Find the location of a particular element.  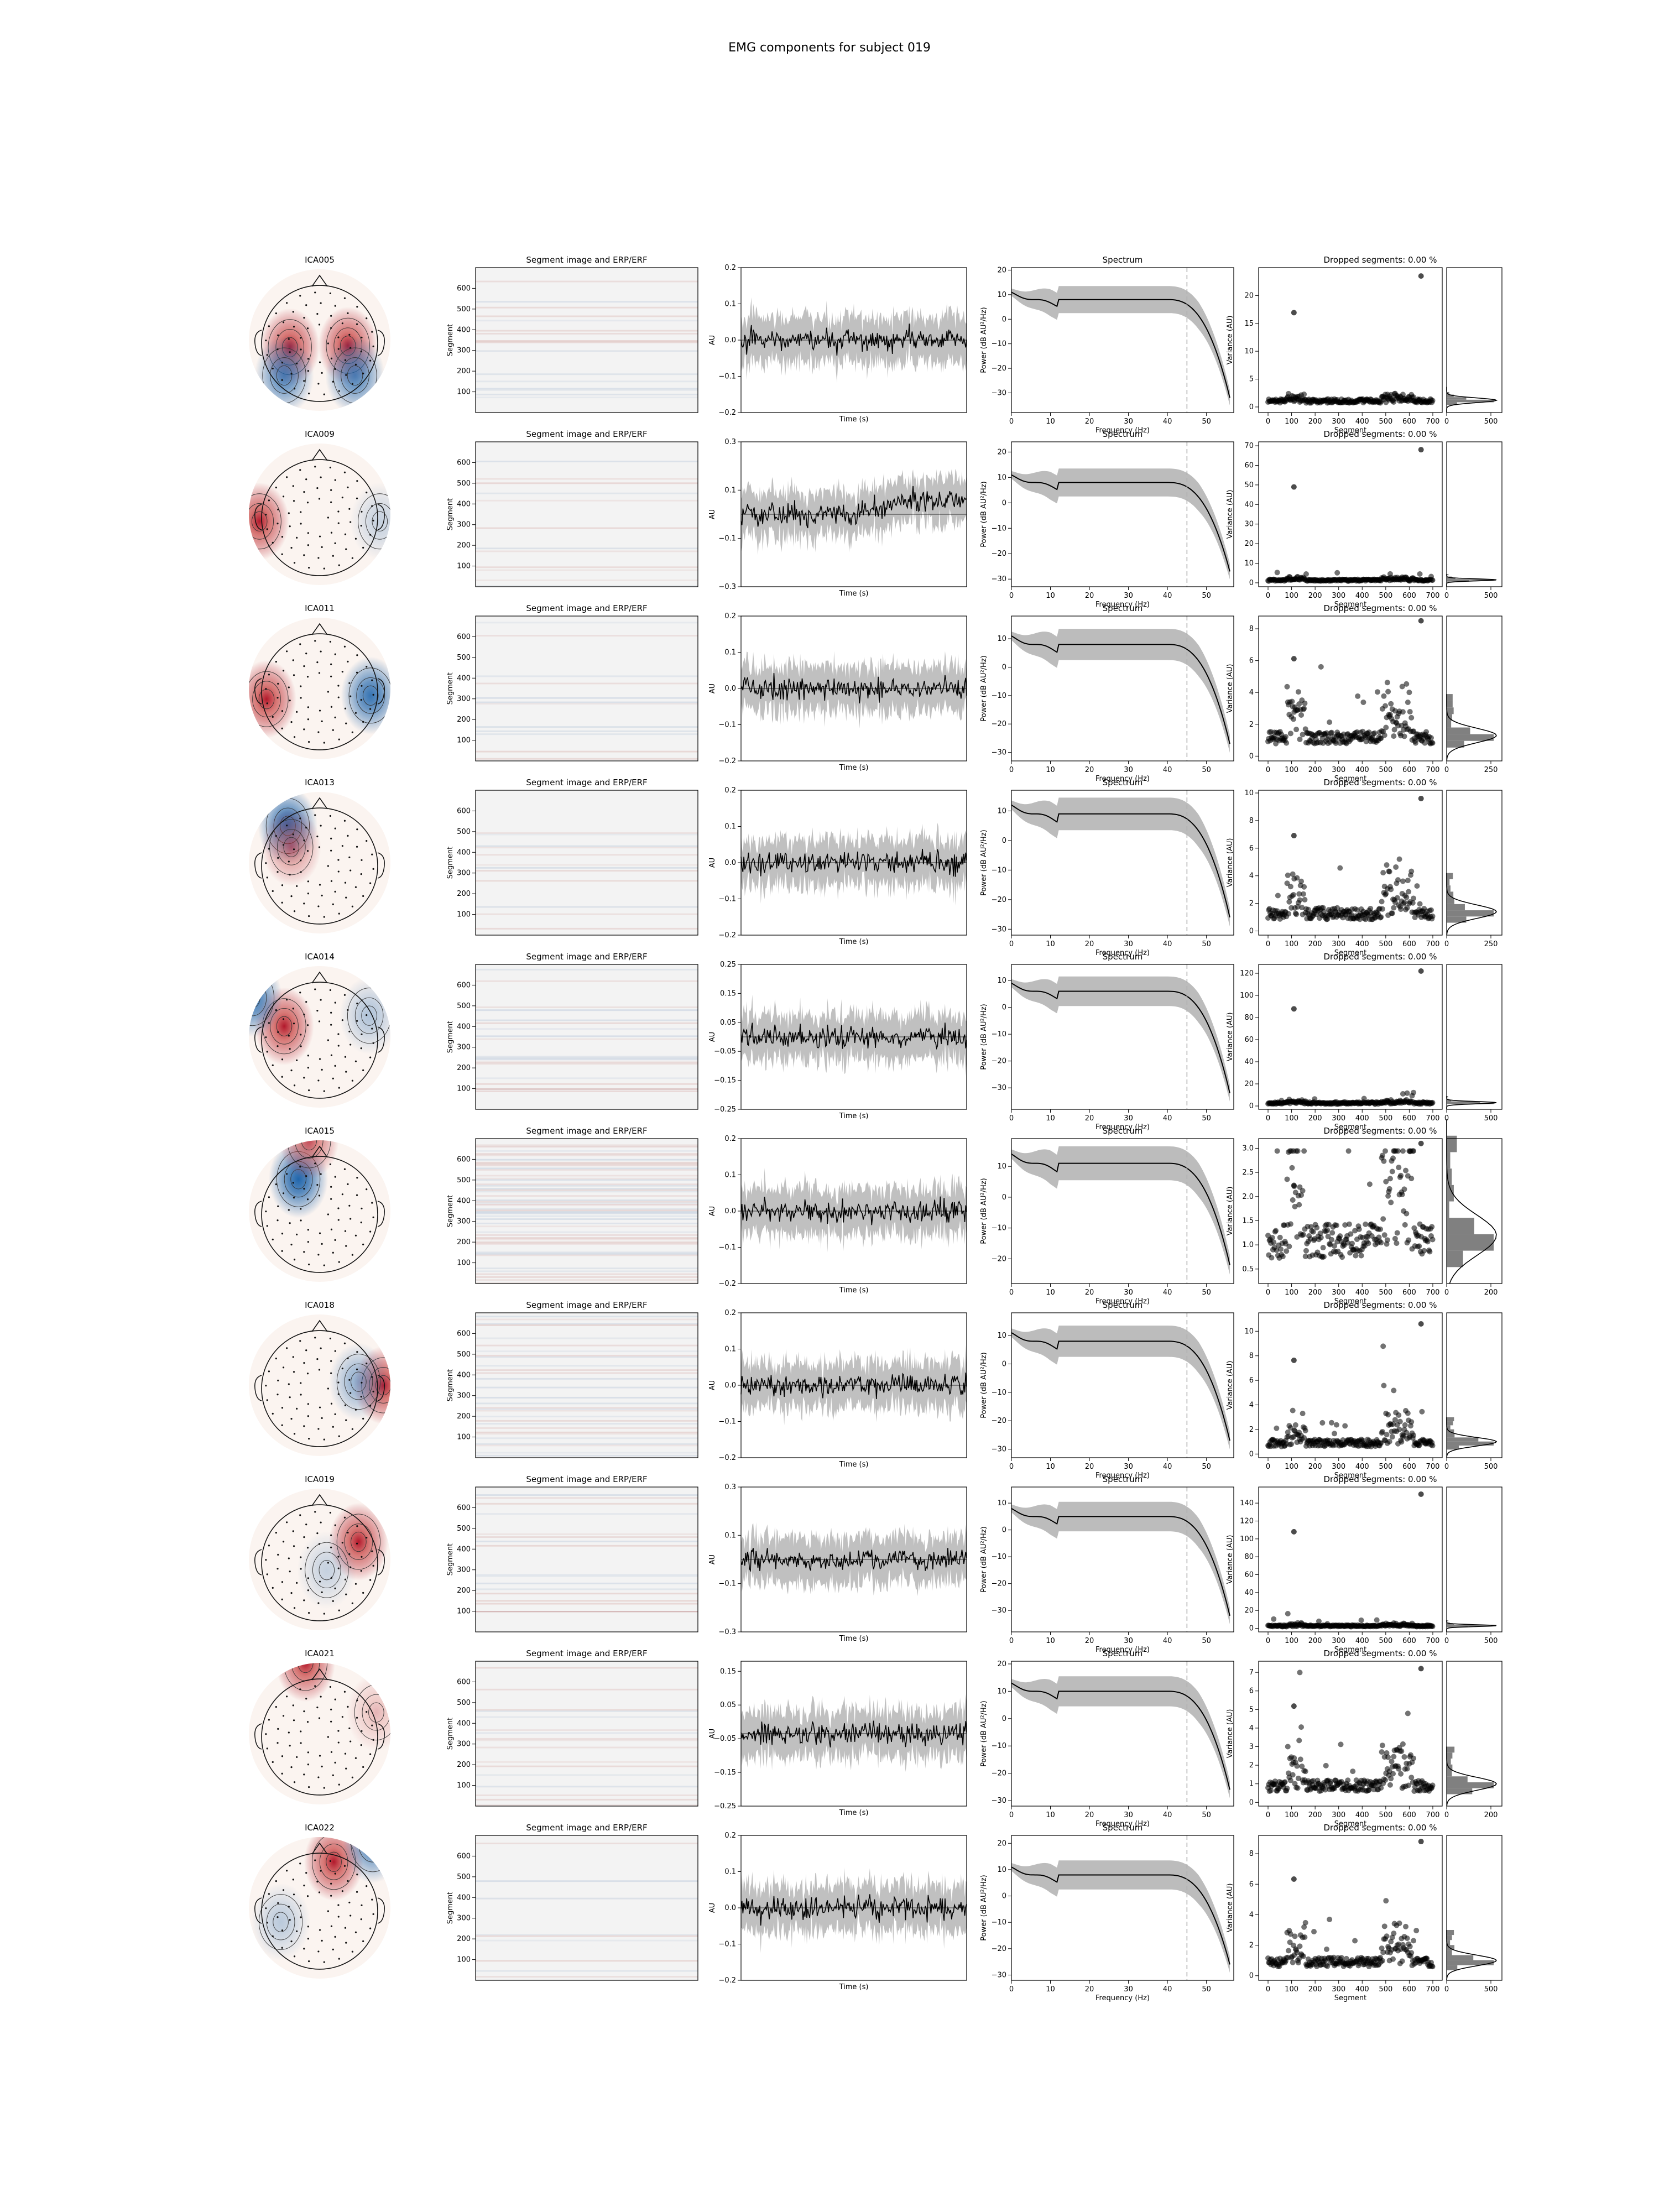

segment-image-ytick-label: 100 is located at coordinates (464, 566).